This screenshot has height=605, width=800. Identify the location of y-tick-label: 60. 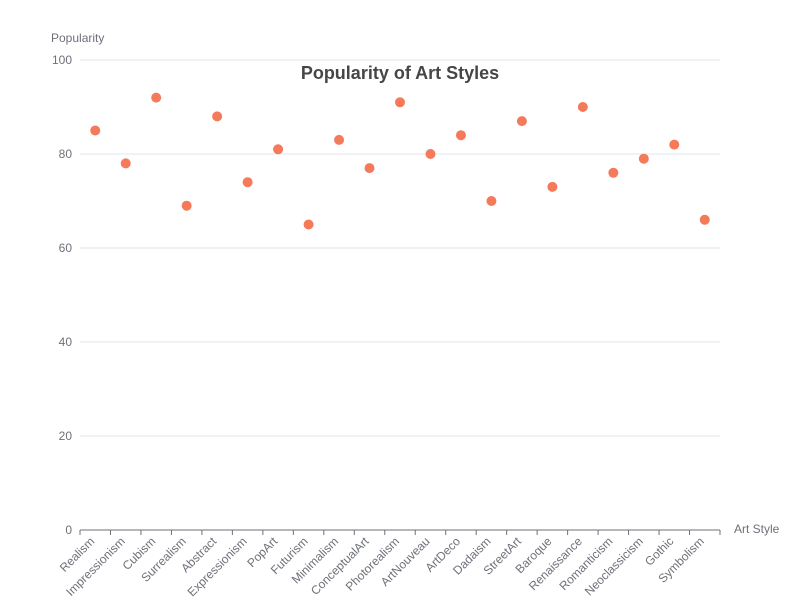
(66, 248).